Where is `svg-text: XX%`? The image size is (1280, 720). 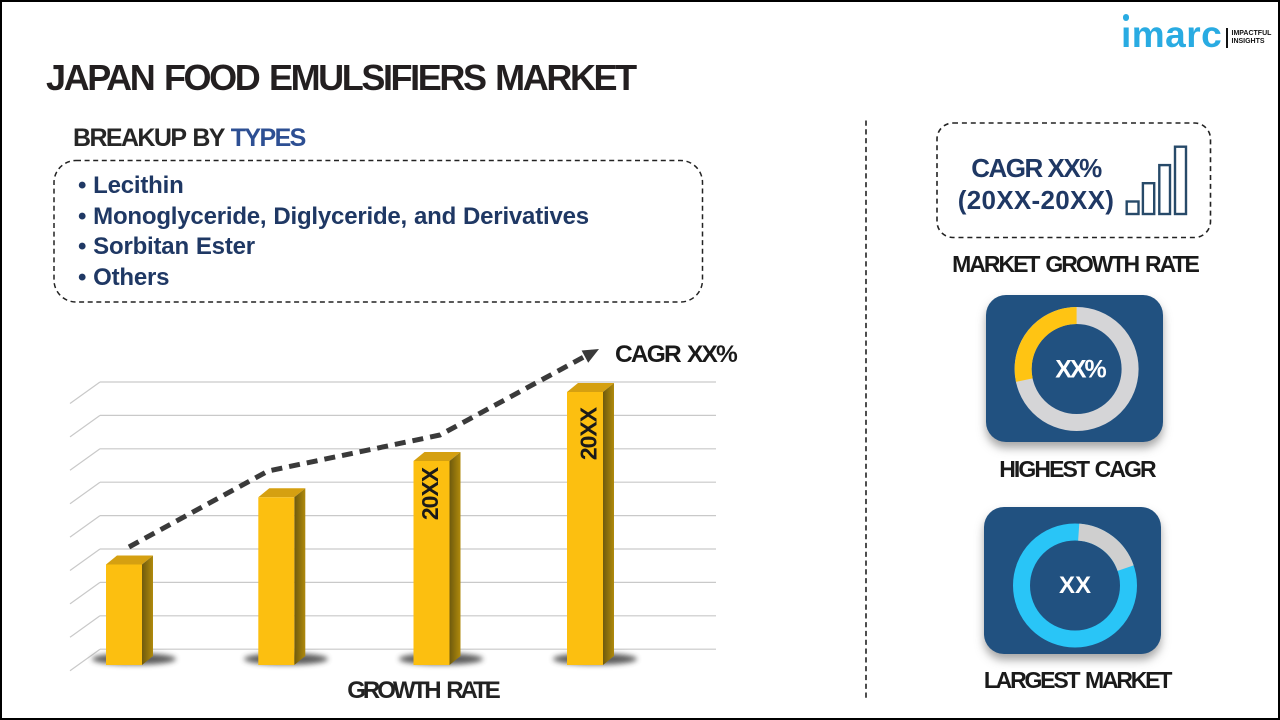
svg-text: XX% is located at coordinates (1080, 370).